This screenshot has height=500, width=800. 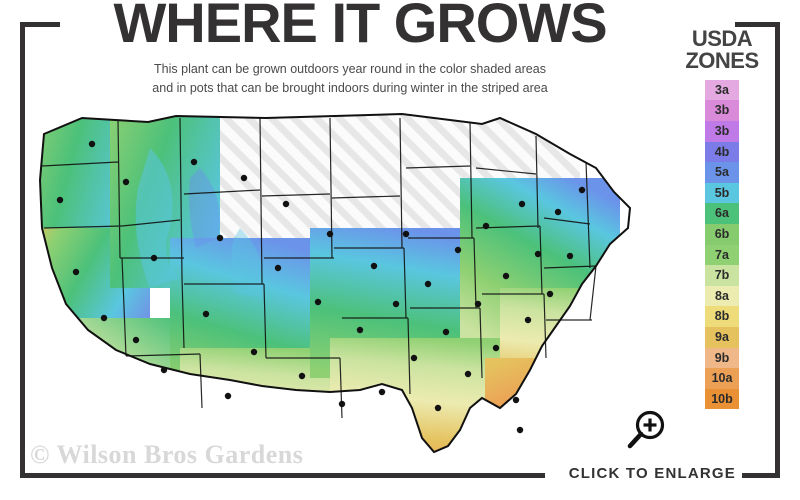 I want to click on legend-swatch-8a-10: 8a, so click(x=722, y=296).